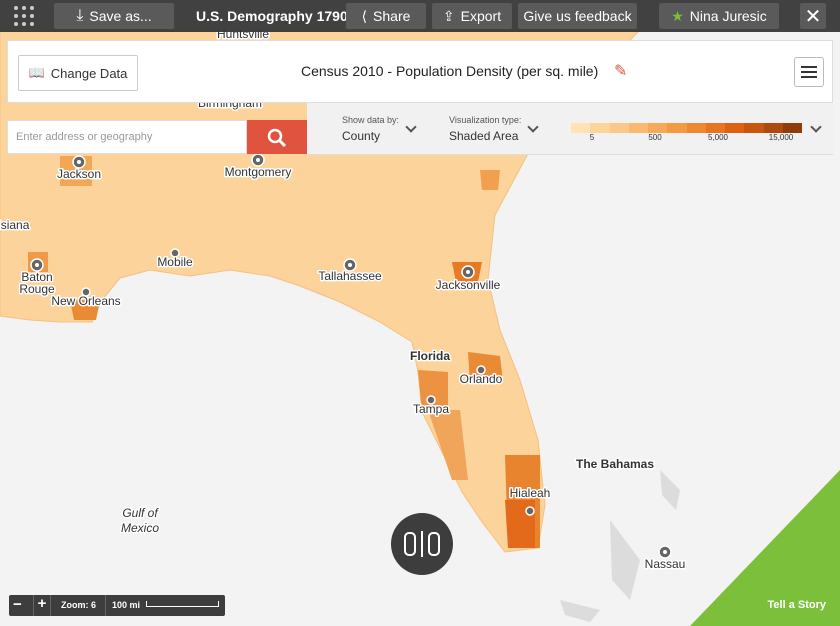 The image size is (840, 626). What do you see at coordinates (79, 174) in the screenshot?
I see `map-label: Jackson` at bounding box center [79, 174].